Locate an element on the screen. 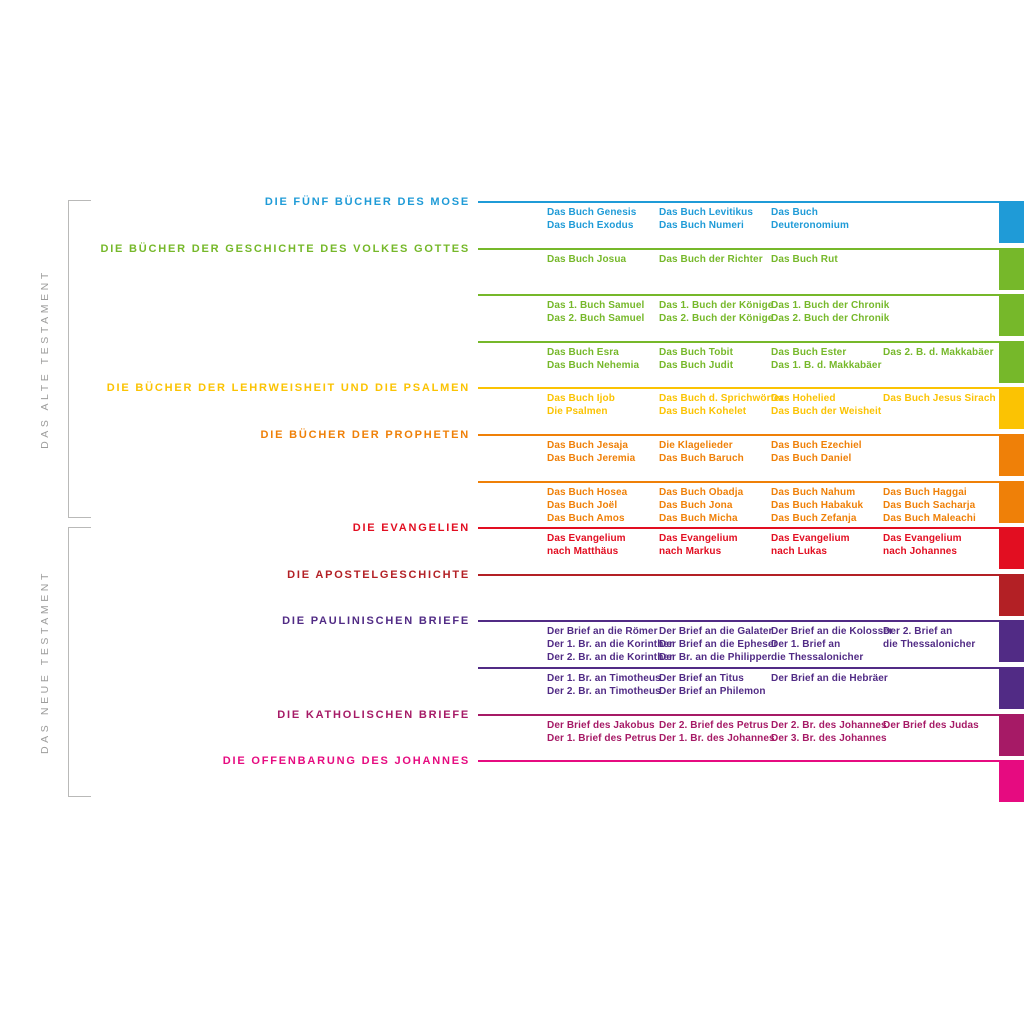 The width and height of the screenshot is (1024, 1024). book-title: Das Buch Ijob is located at coordinates (581, 398).